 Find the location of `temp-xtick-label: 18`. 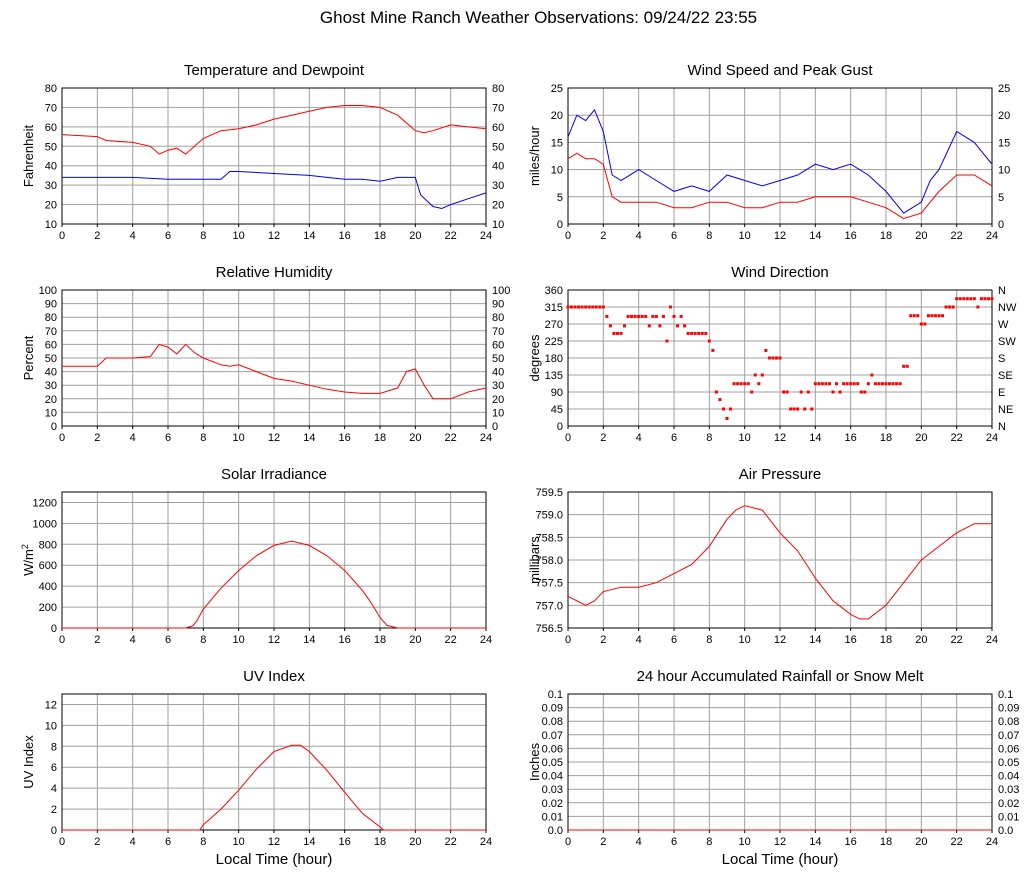

temp-xtick-label: 18 is located at coordinates (380, 236).